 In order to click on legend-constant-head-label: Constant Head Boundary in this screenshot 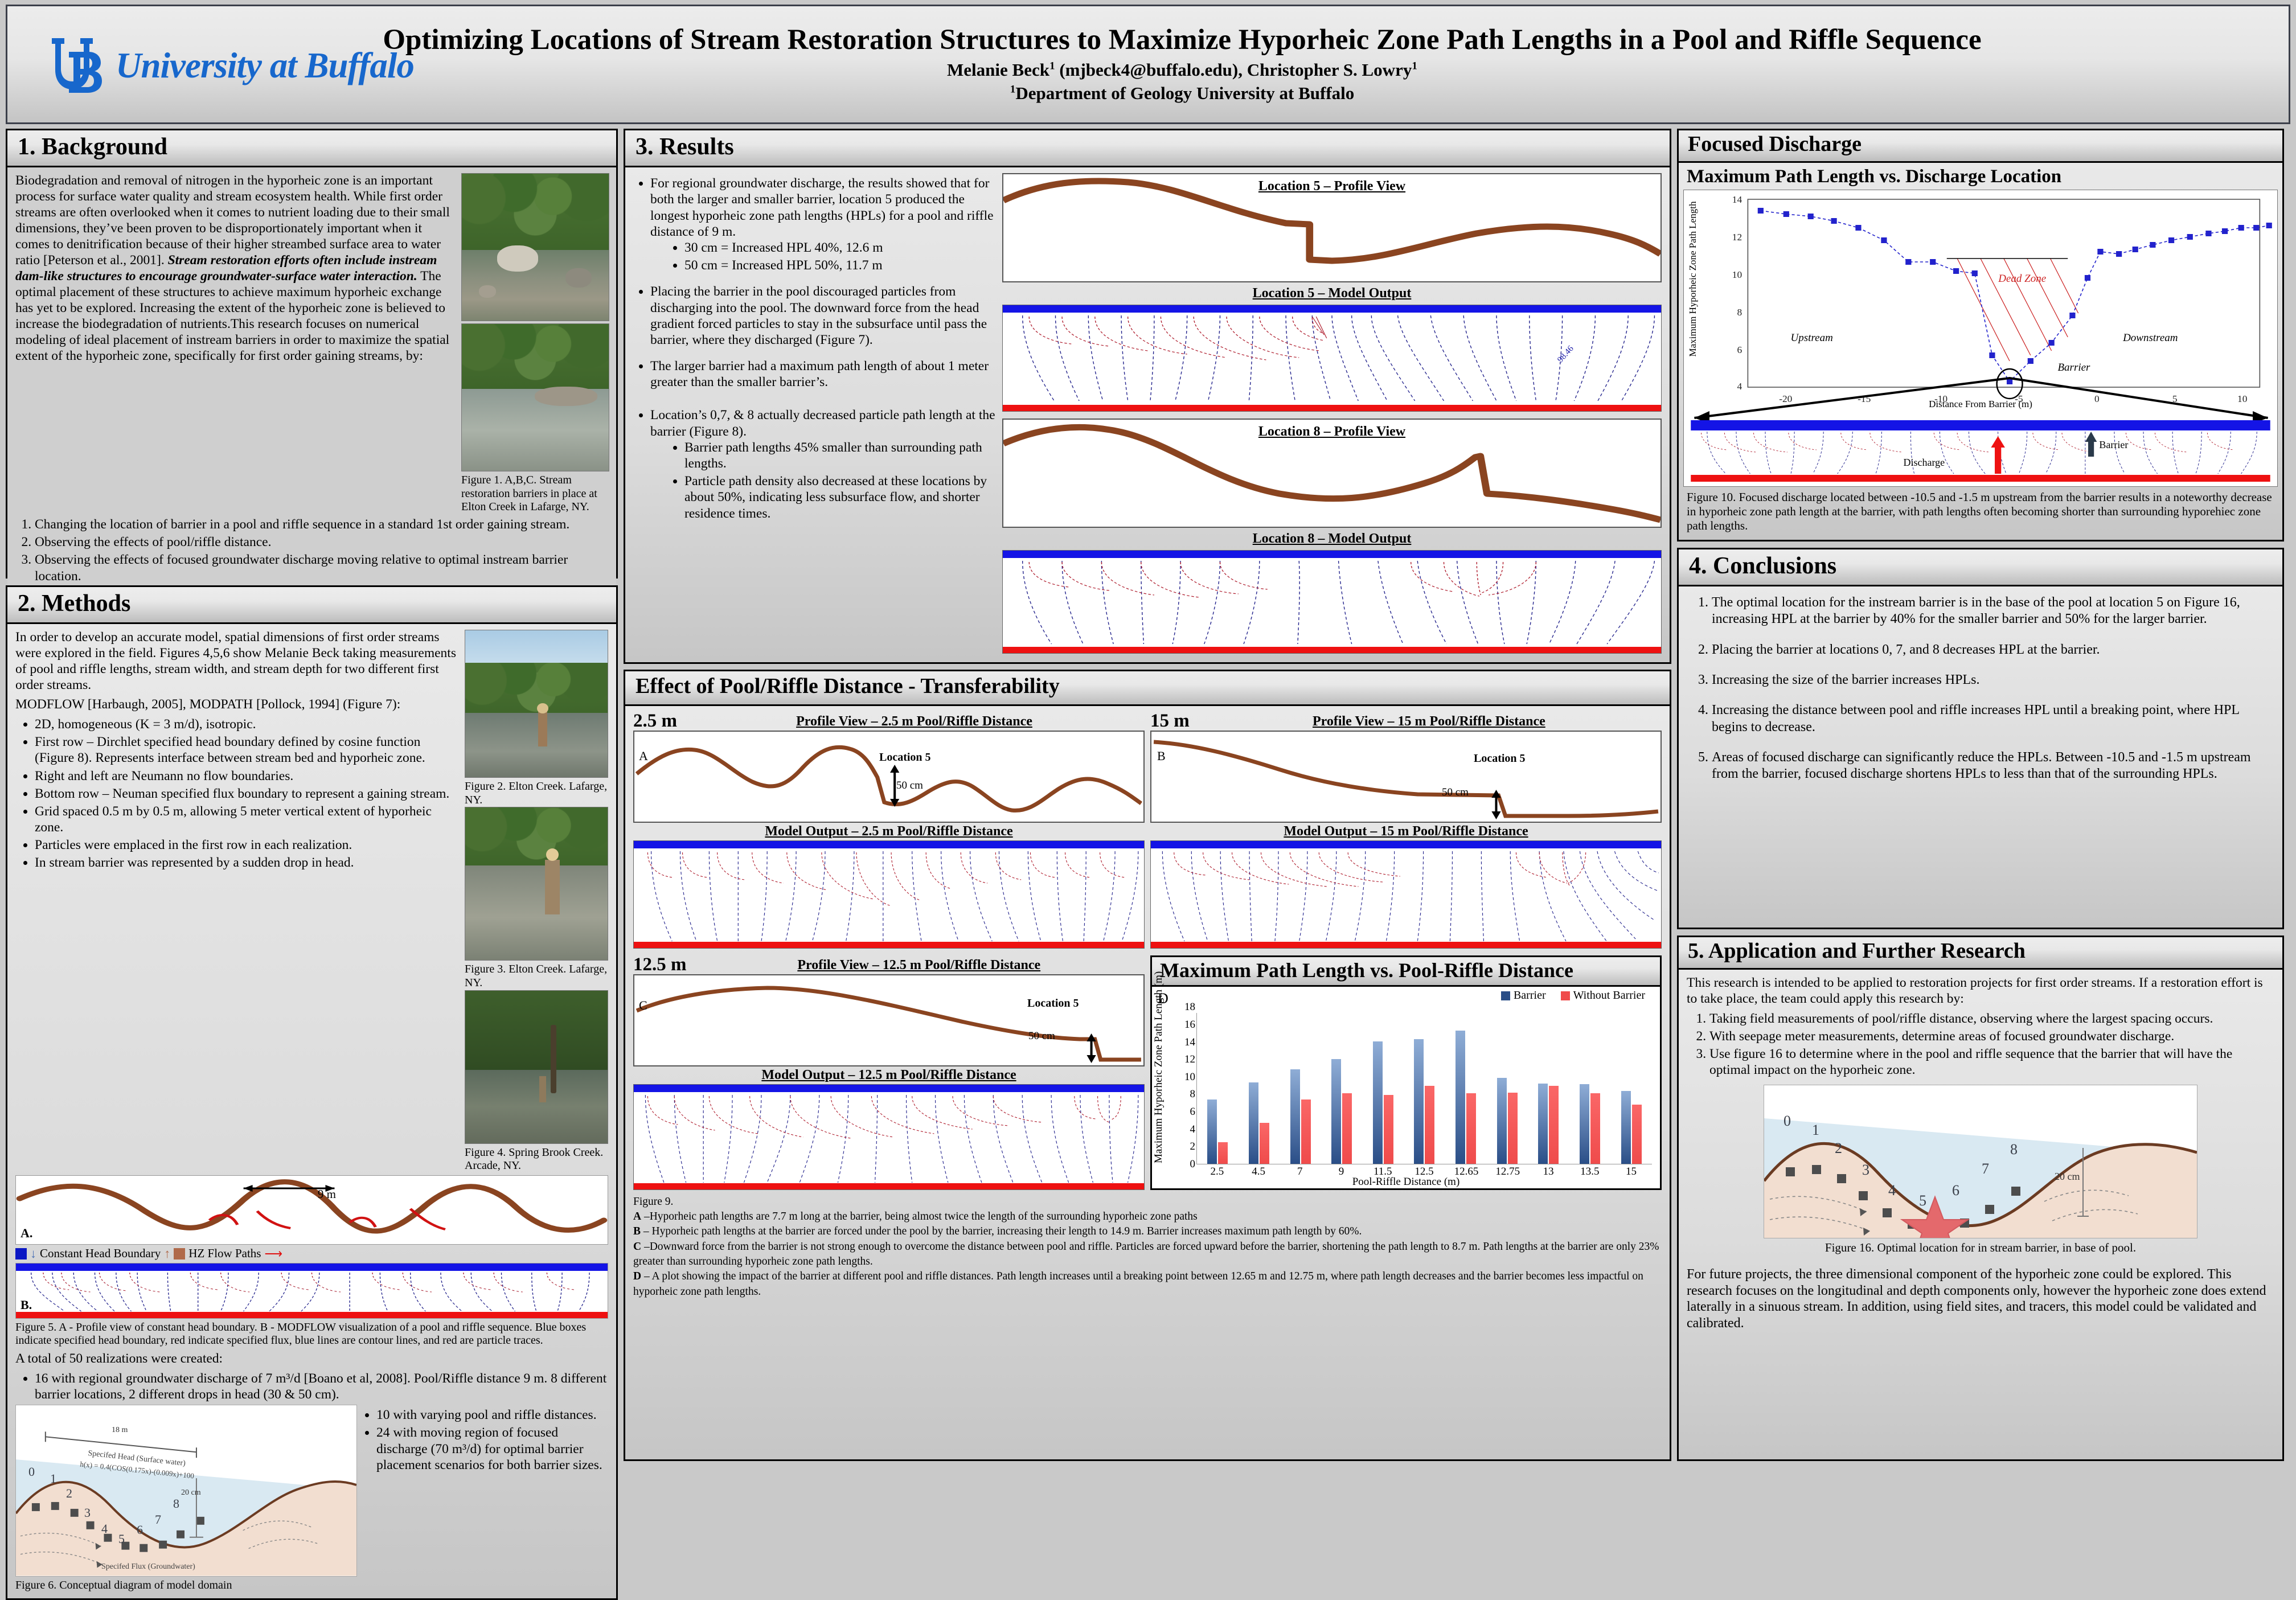, I will do `click(100, 1253)`.